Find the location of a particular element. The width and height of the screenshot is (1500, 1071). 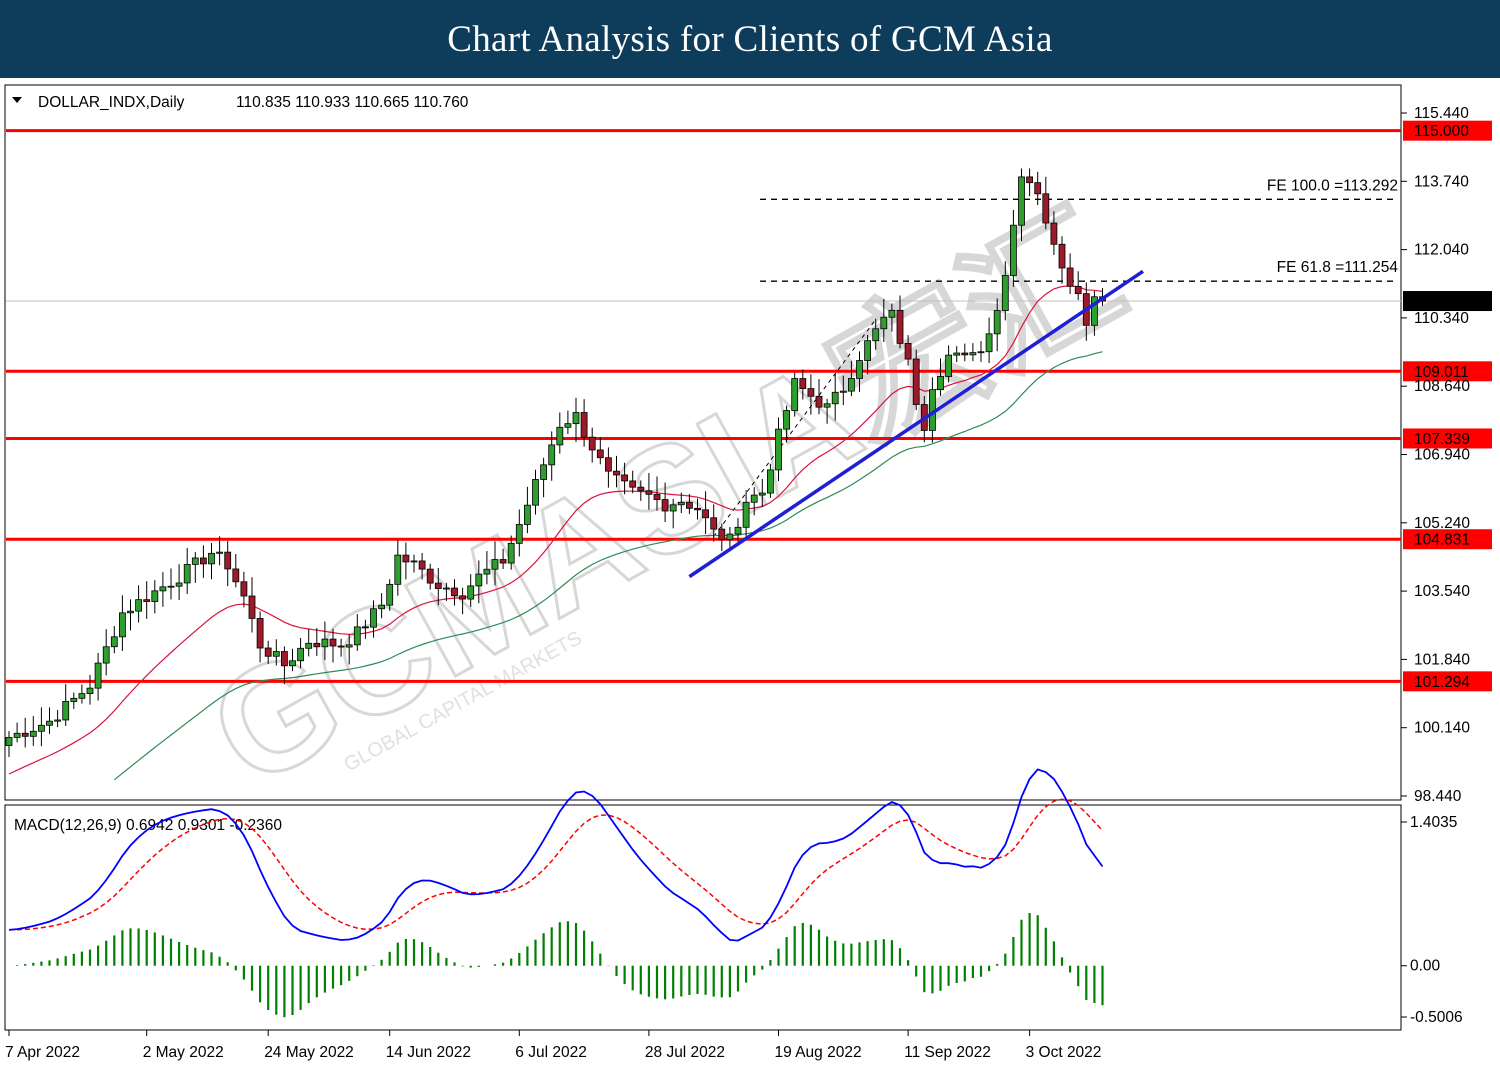

collapse-triangle-icon is located at coordinates (17, 100).